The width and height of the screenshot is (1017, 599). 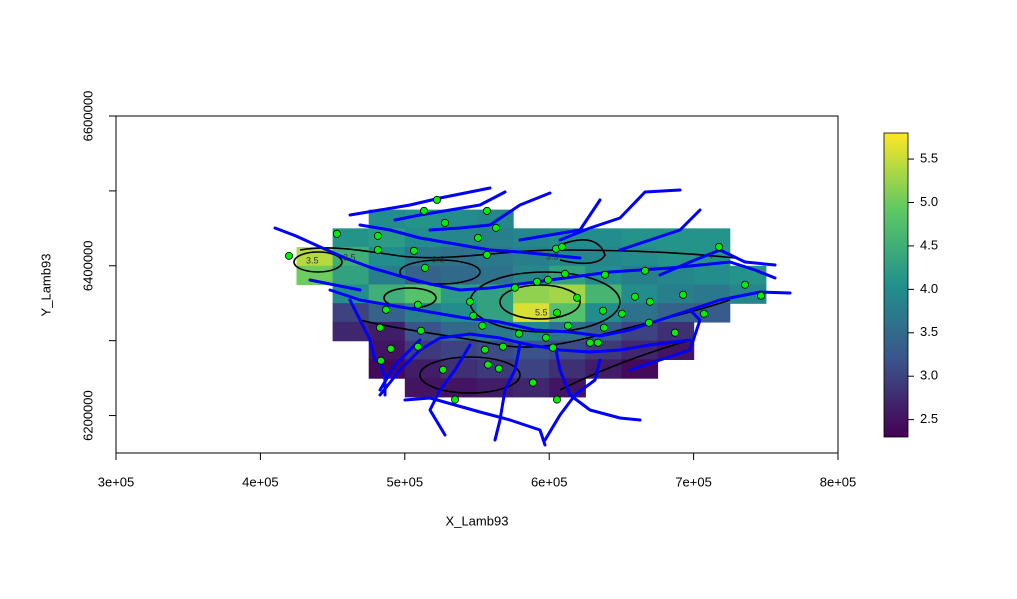 I want to click on contour-labels: 3.5 3.5 3.5 3.5 4 5.5, so click(x=509, y=283).